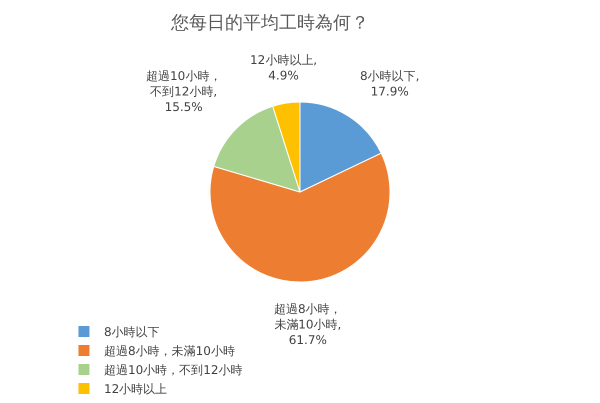  What do you see at coordinates (269, 23) in the screenshot?
I see `chart-title: 您每日的平均工時為何？` at bounding box center [269, 23].